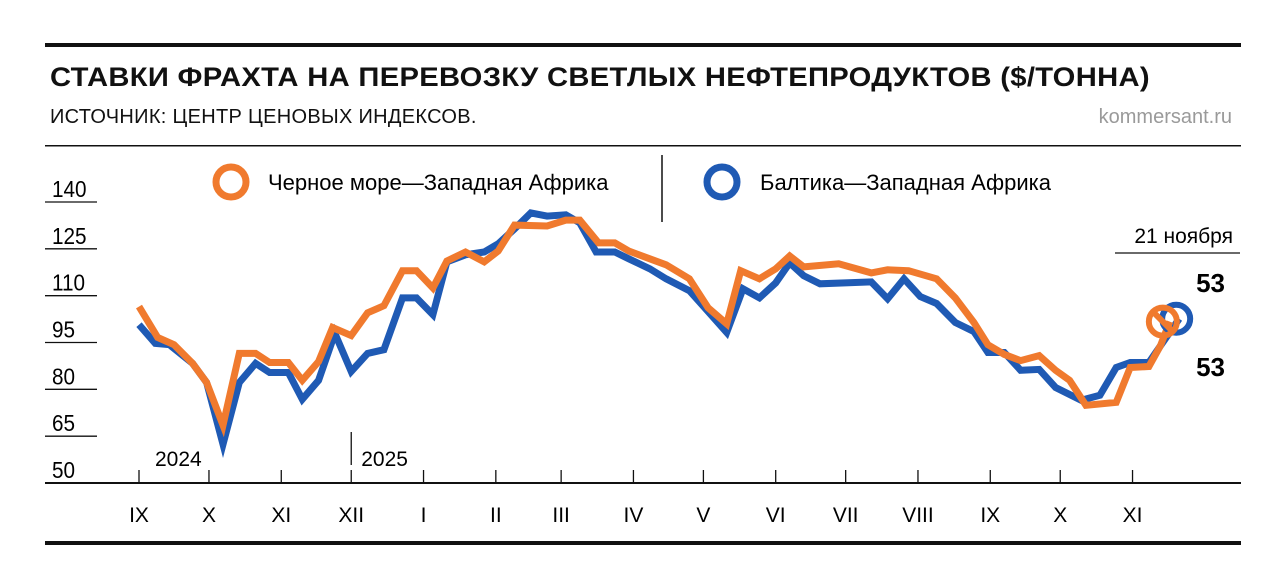  What do you see at coordinates (1165, 117) in the screenshot?
I see `site-credit: kommersant.ru` at bounding box center [1165, 117].